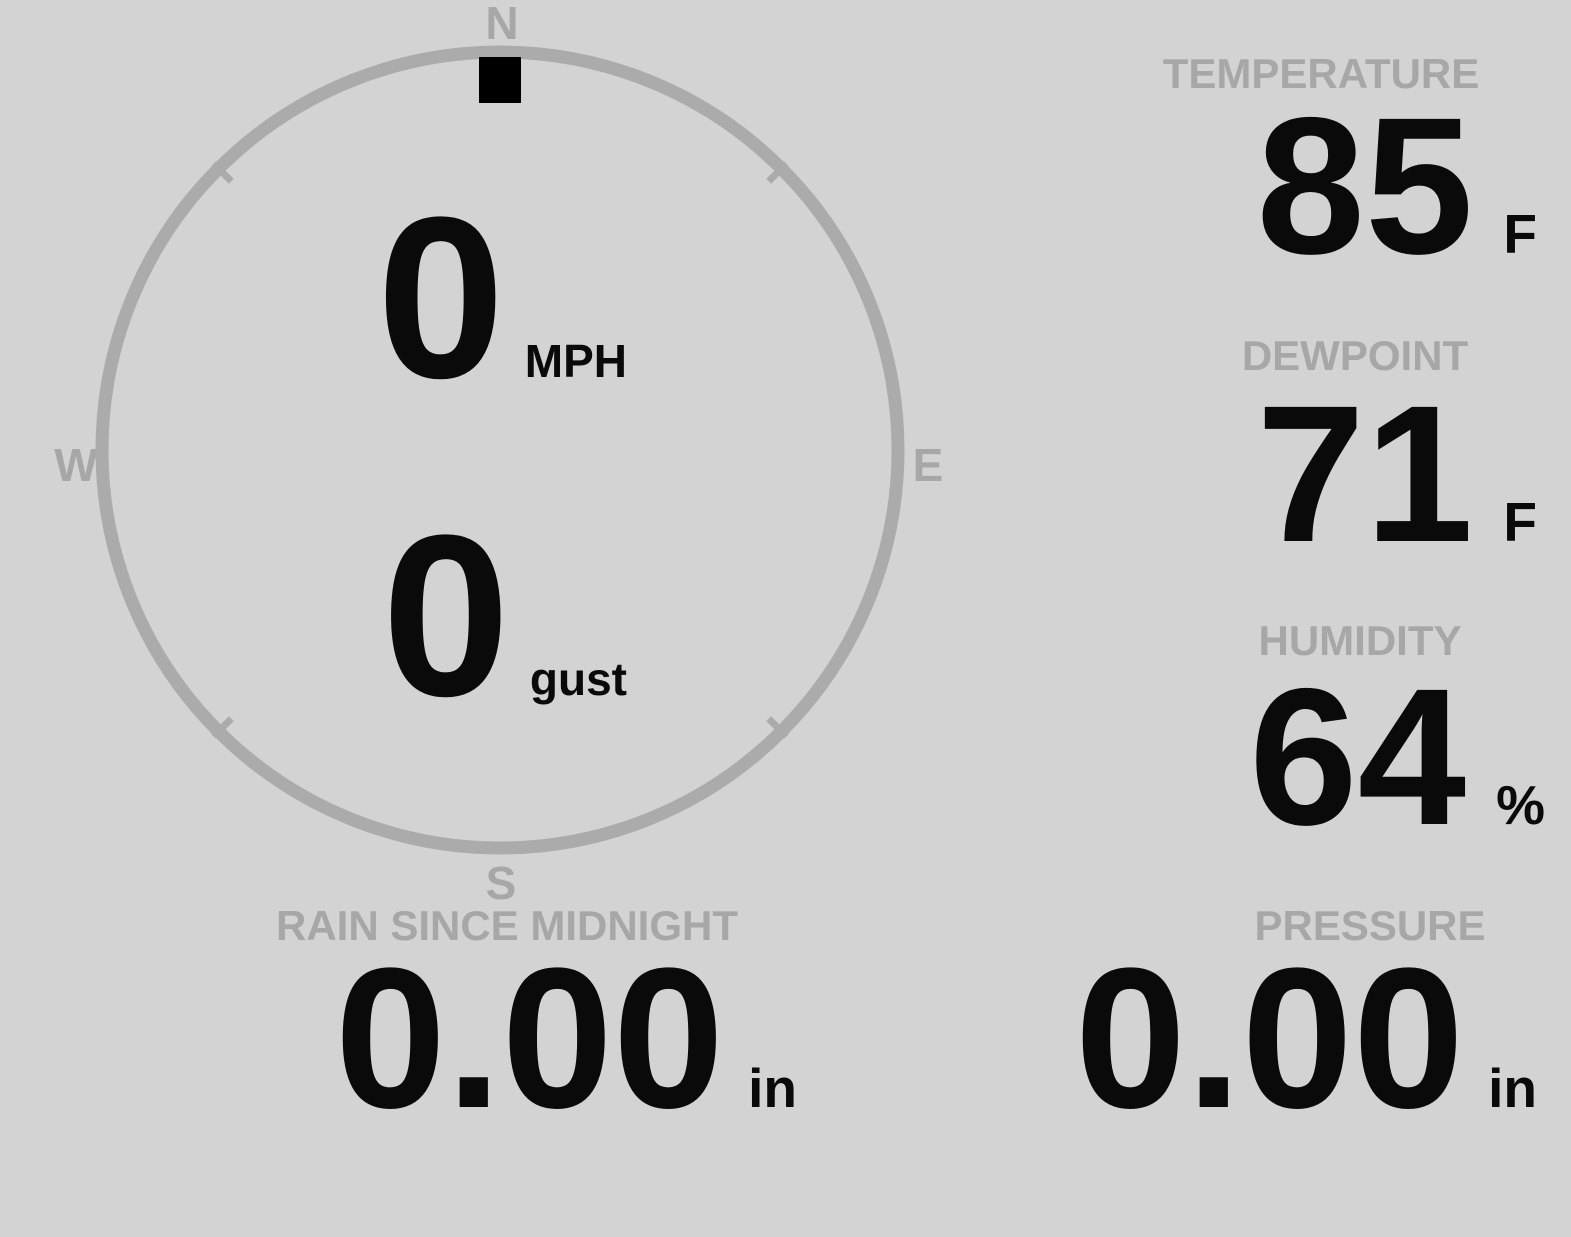 This screenshot has width=1571, height=1237. Describe the element at coordinates (928, 465) in the screenshot. I see `compass-label-east: E` at that location.